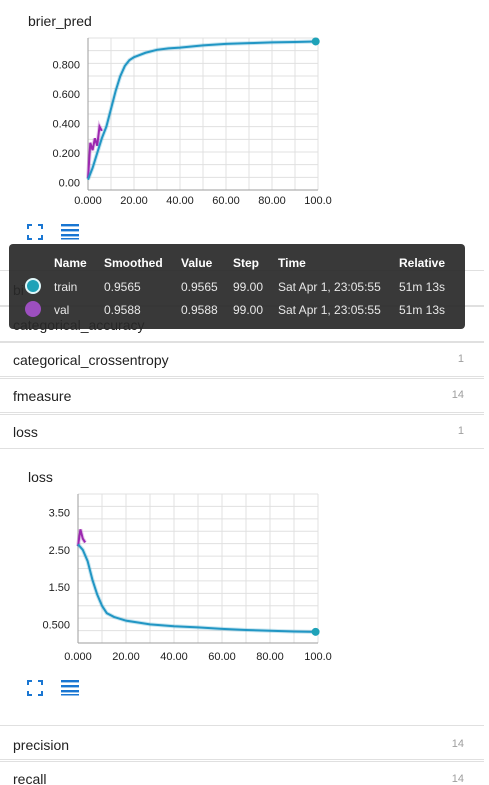 The image size is (489, 785). I want to click on section-name: categorical_crossentropy, so click(91, 360).